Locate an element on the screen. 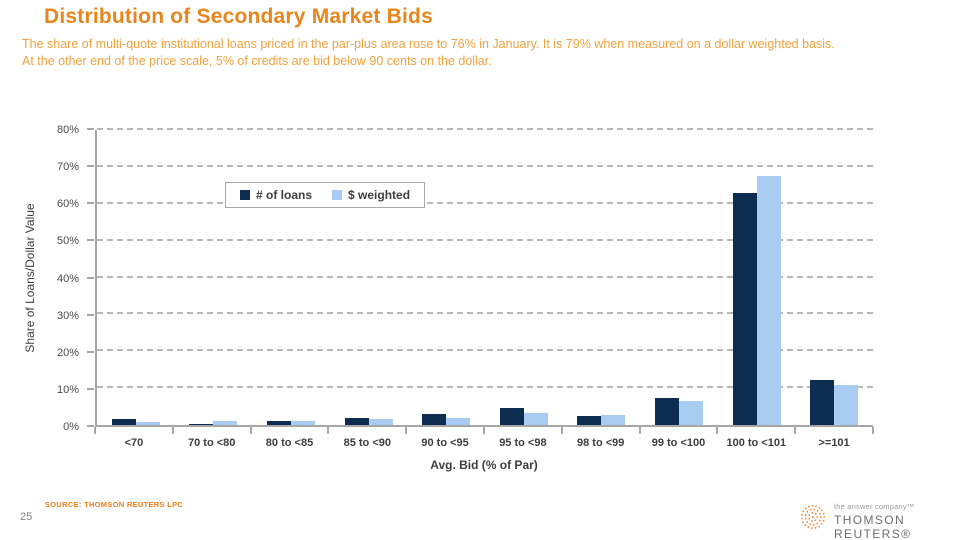  weighted-swatch-icon is located at coordinates (337, 195).